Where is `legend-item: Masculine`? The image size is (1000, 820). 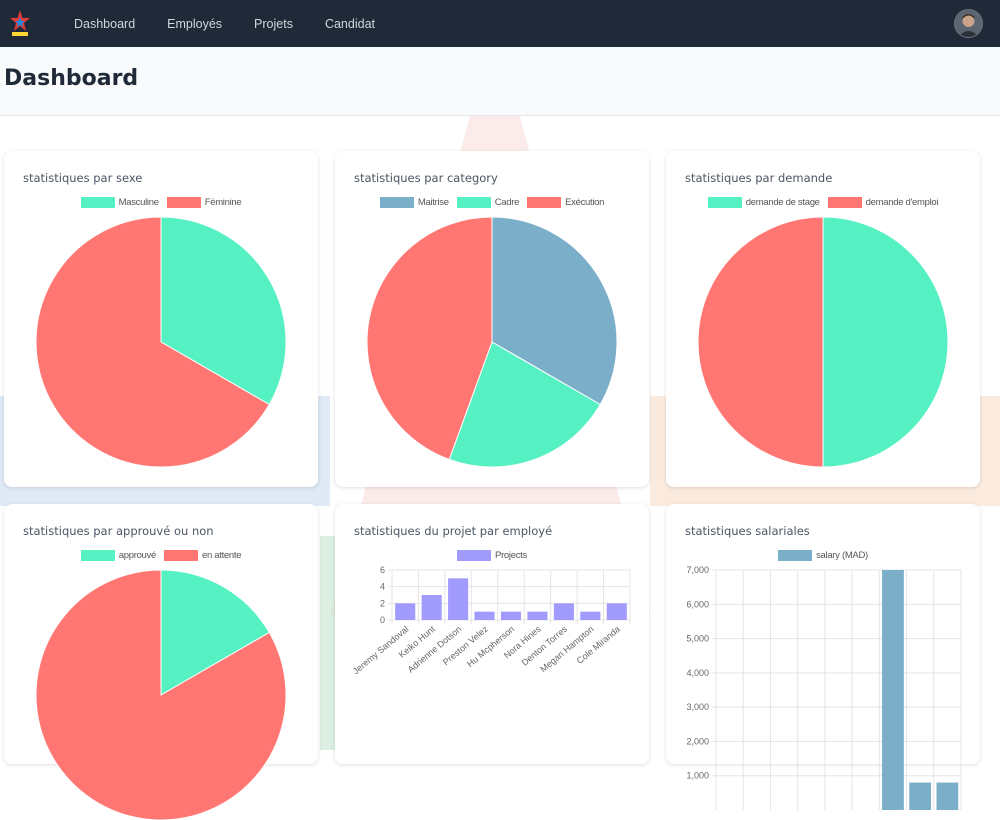 legend-item: Masculine is located at coordinates (119, 202).